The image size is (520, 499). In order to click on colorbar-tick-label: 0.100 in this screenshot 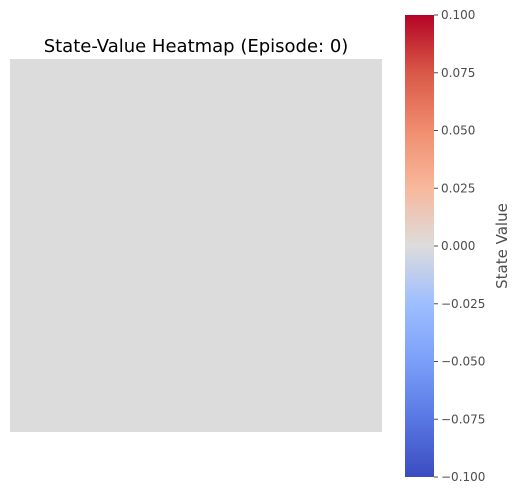, I will do `click(458, 15)`.